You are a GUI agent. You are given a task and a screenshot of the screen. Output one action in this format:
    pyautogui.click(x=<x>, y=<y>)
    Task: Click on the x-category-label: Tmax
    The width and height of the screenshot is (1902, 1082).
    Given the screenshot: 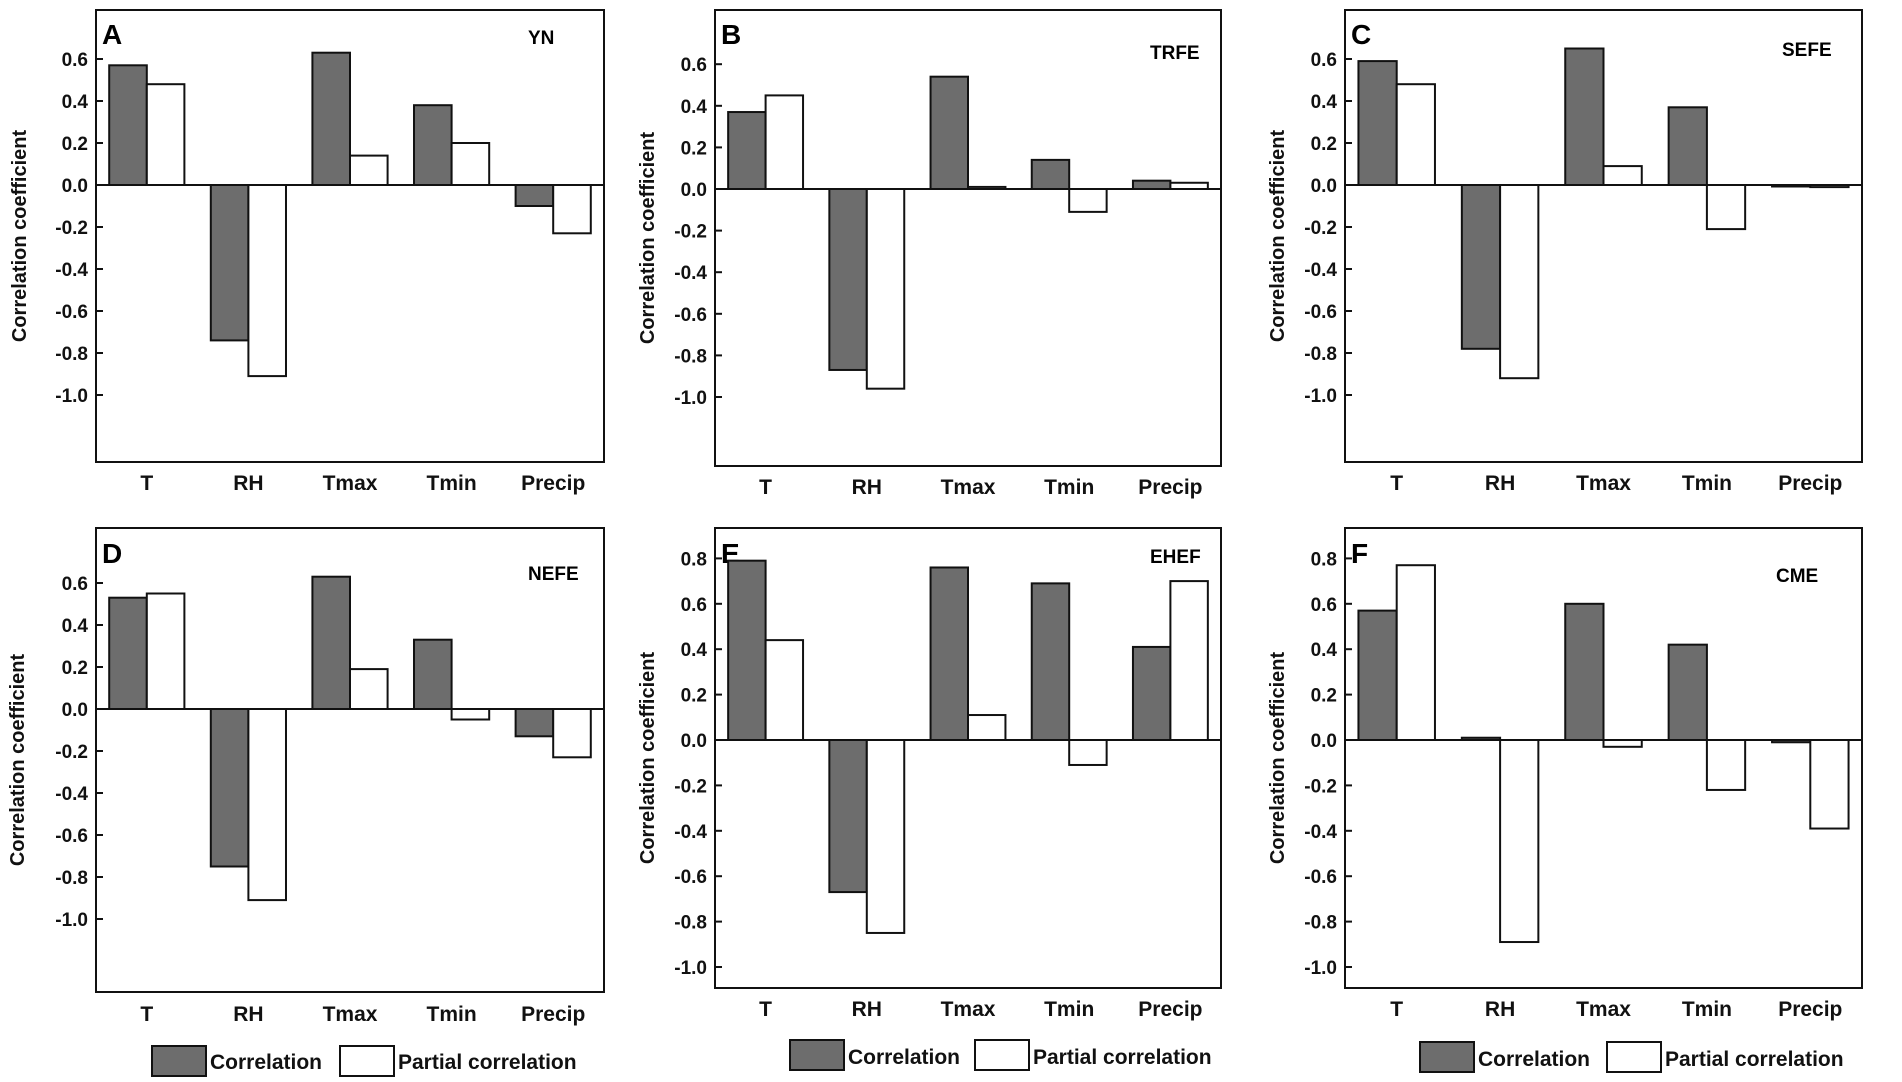 What is the action you would take?
    pyautogui.click(x=968, y=1009)
    